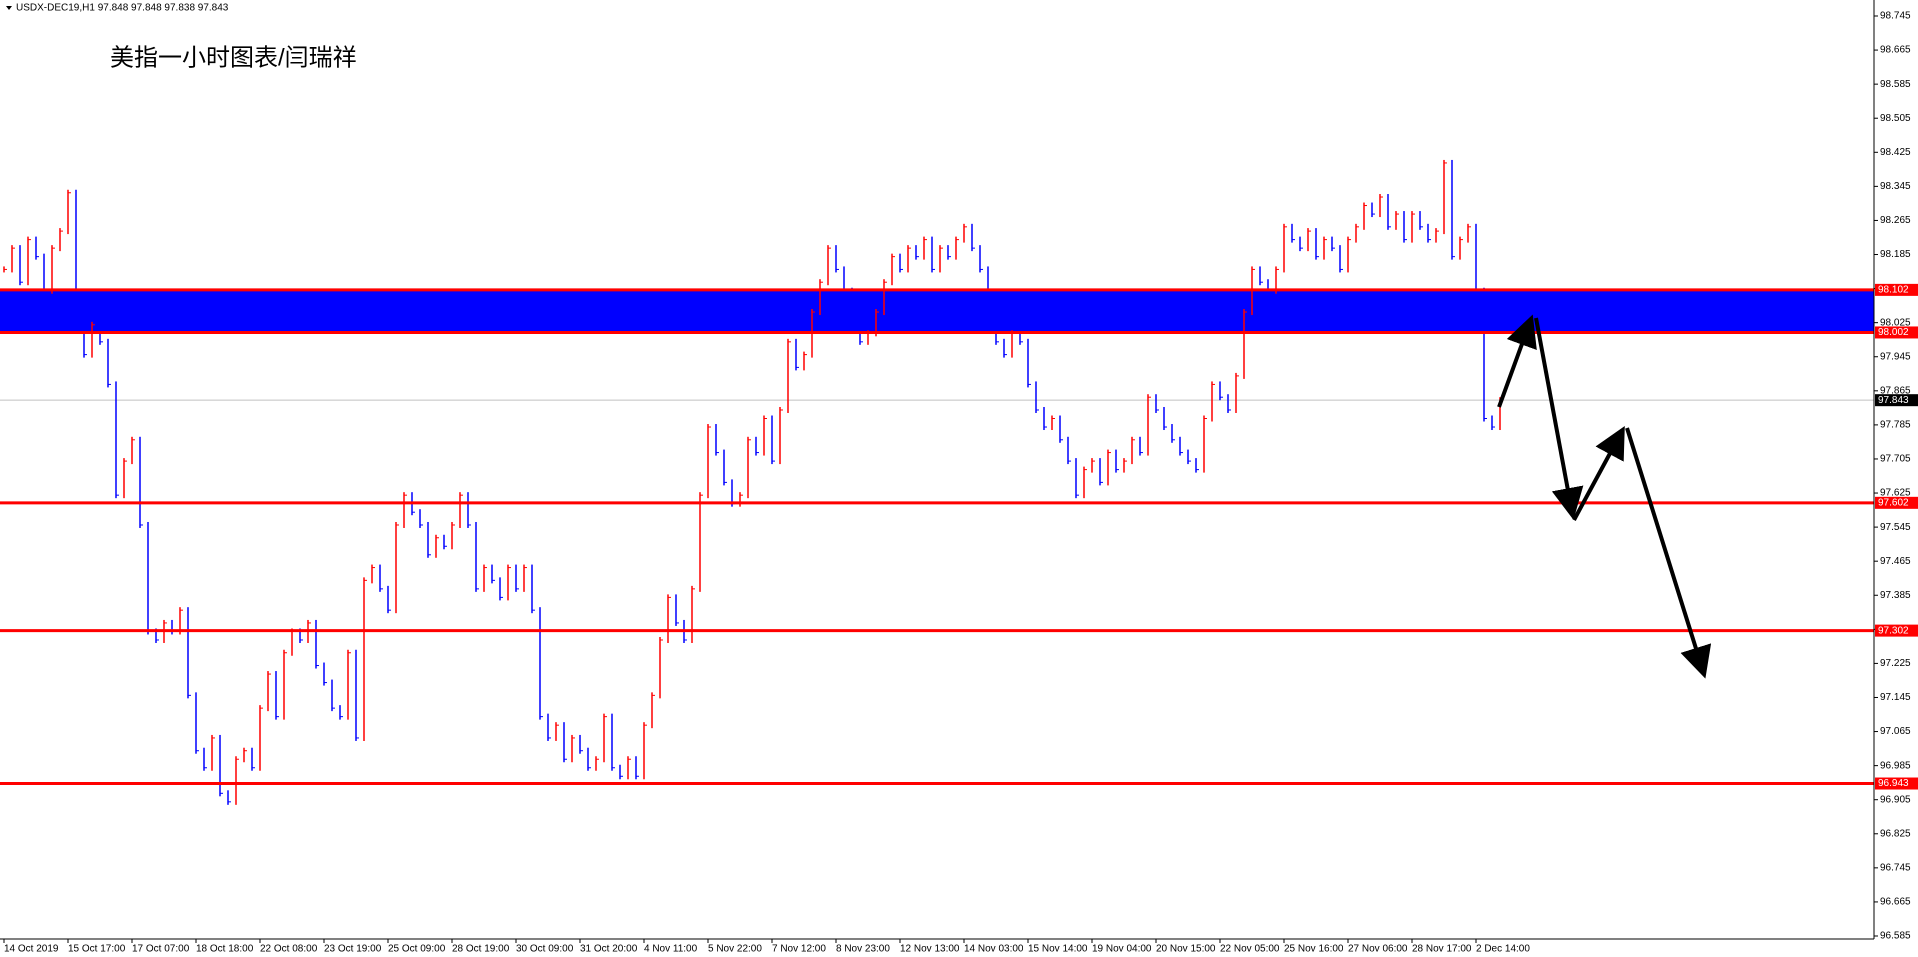 This screenshot has height=957, width=1918. I want to click on x-tick-label: 17 Oct 07:00, so click(161, 949).